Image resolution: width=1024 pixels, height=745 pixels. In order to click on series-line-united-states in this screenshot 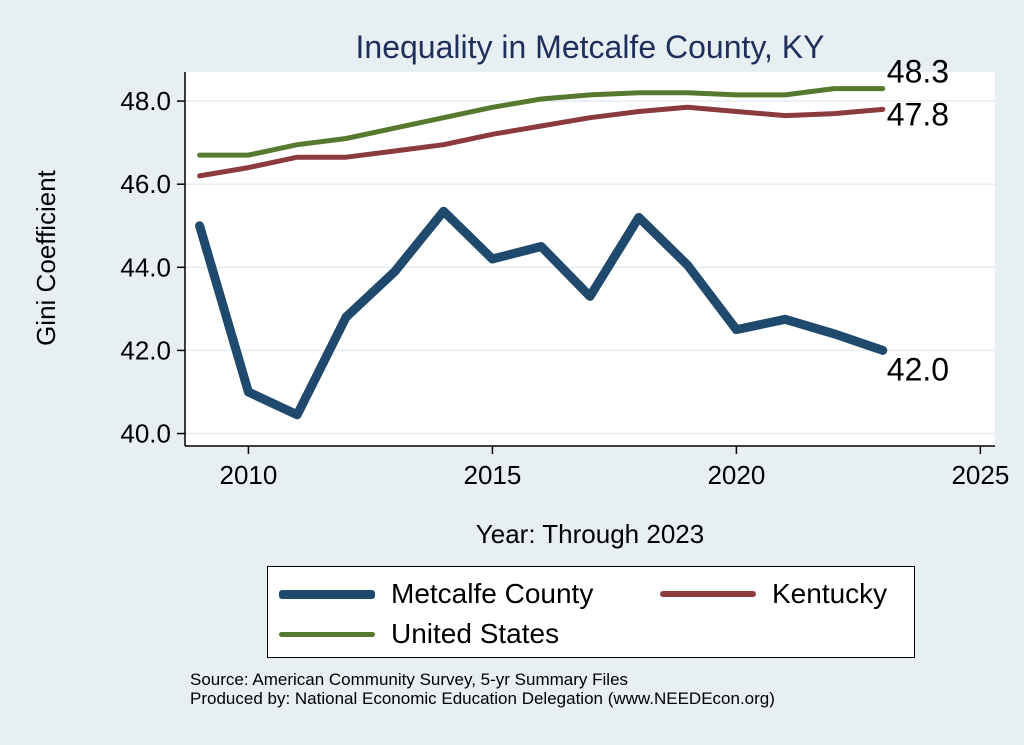, I will do `click(541, 122)`.